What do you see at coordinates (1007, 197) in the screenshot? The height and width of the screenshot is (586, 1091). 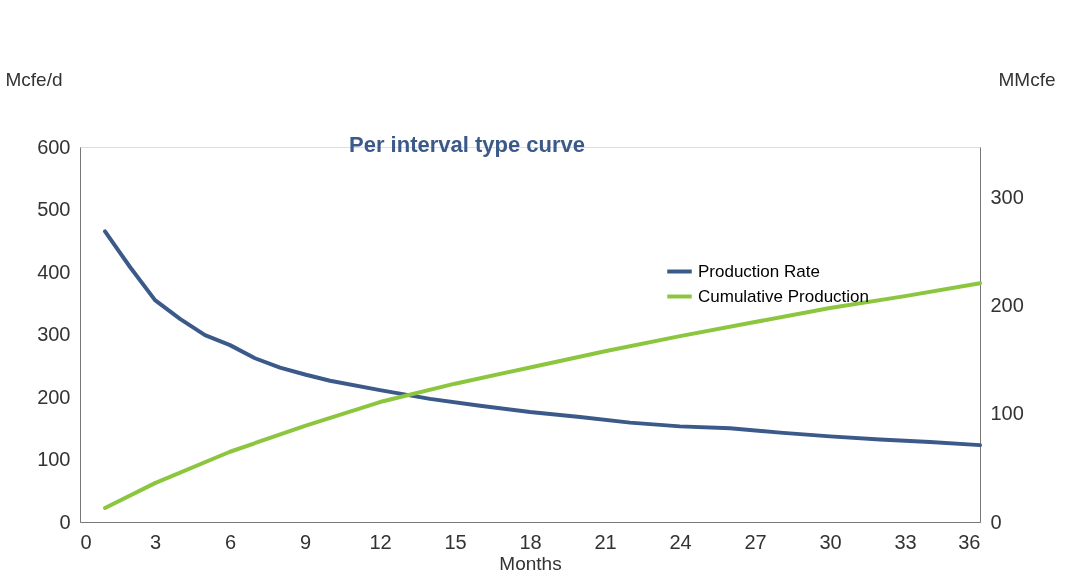 I see `y2-tick-label: 300` at bounding box center [1007, 197].